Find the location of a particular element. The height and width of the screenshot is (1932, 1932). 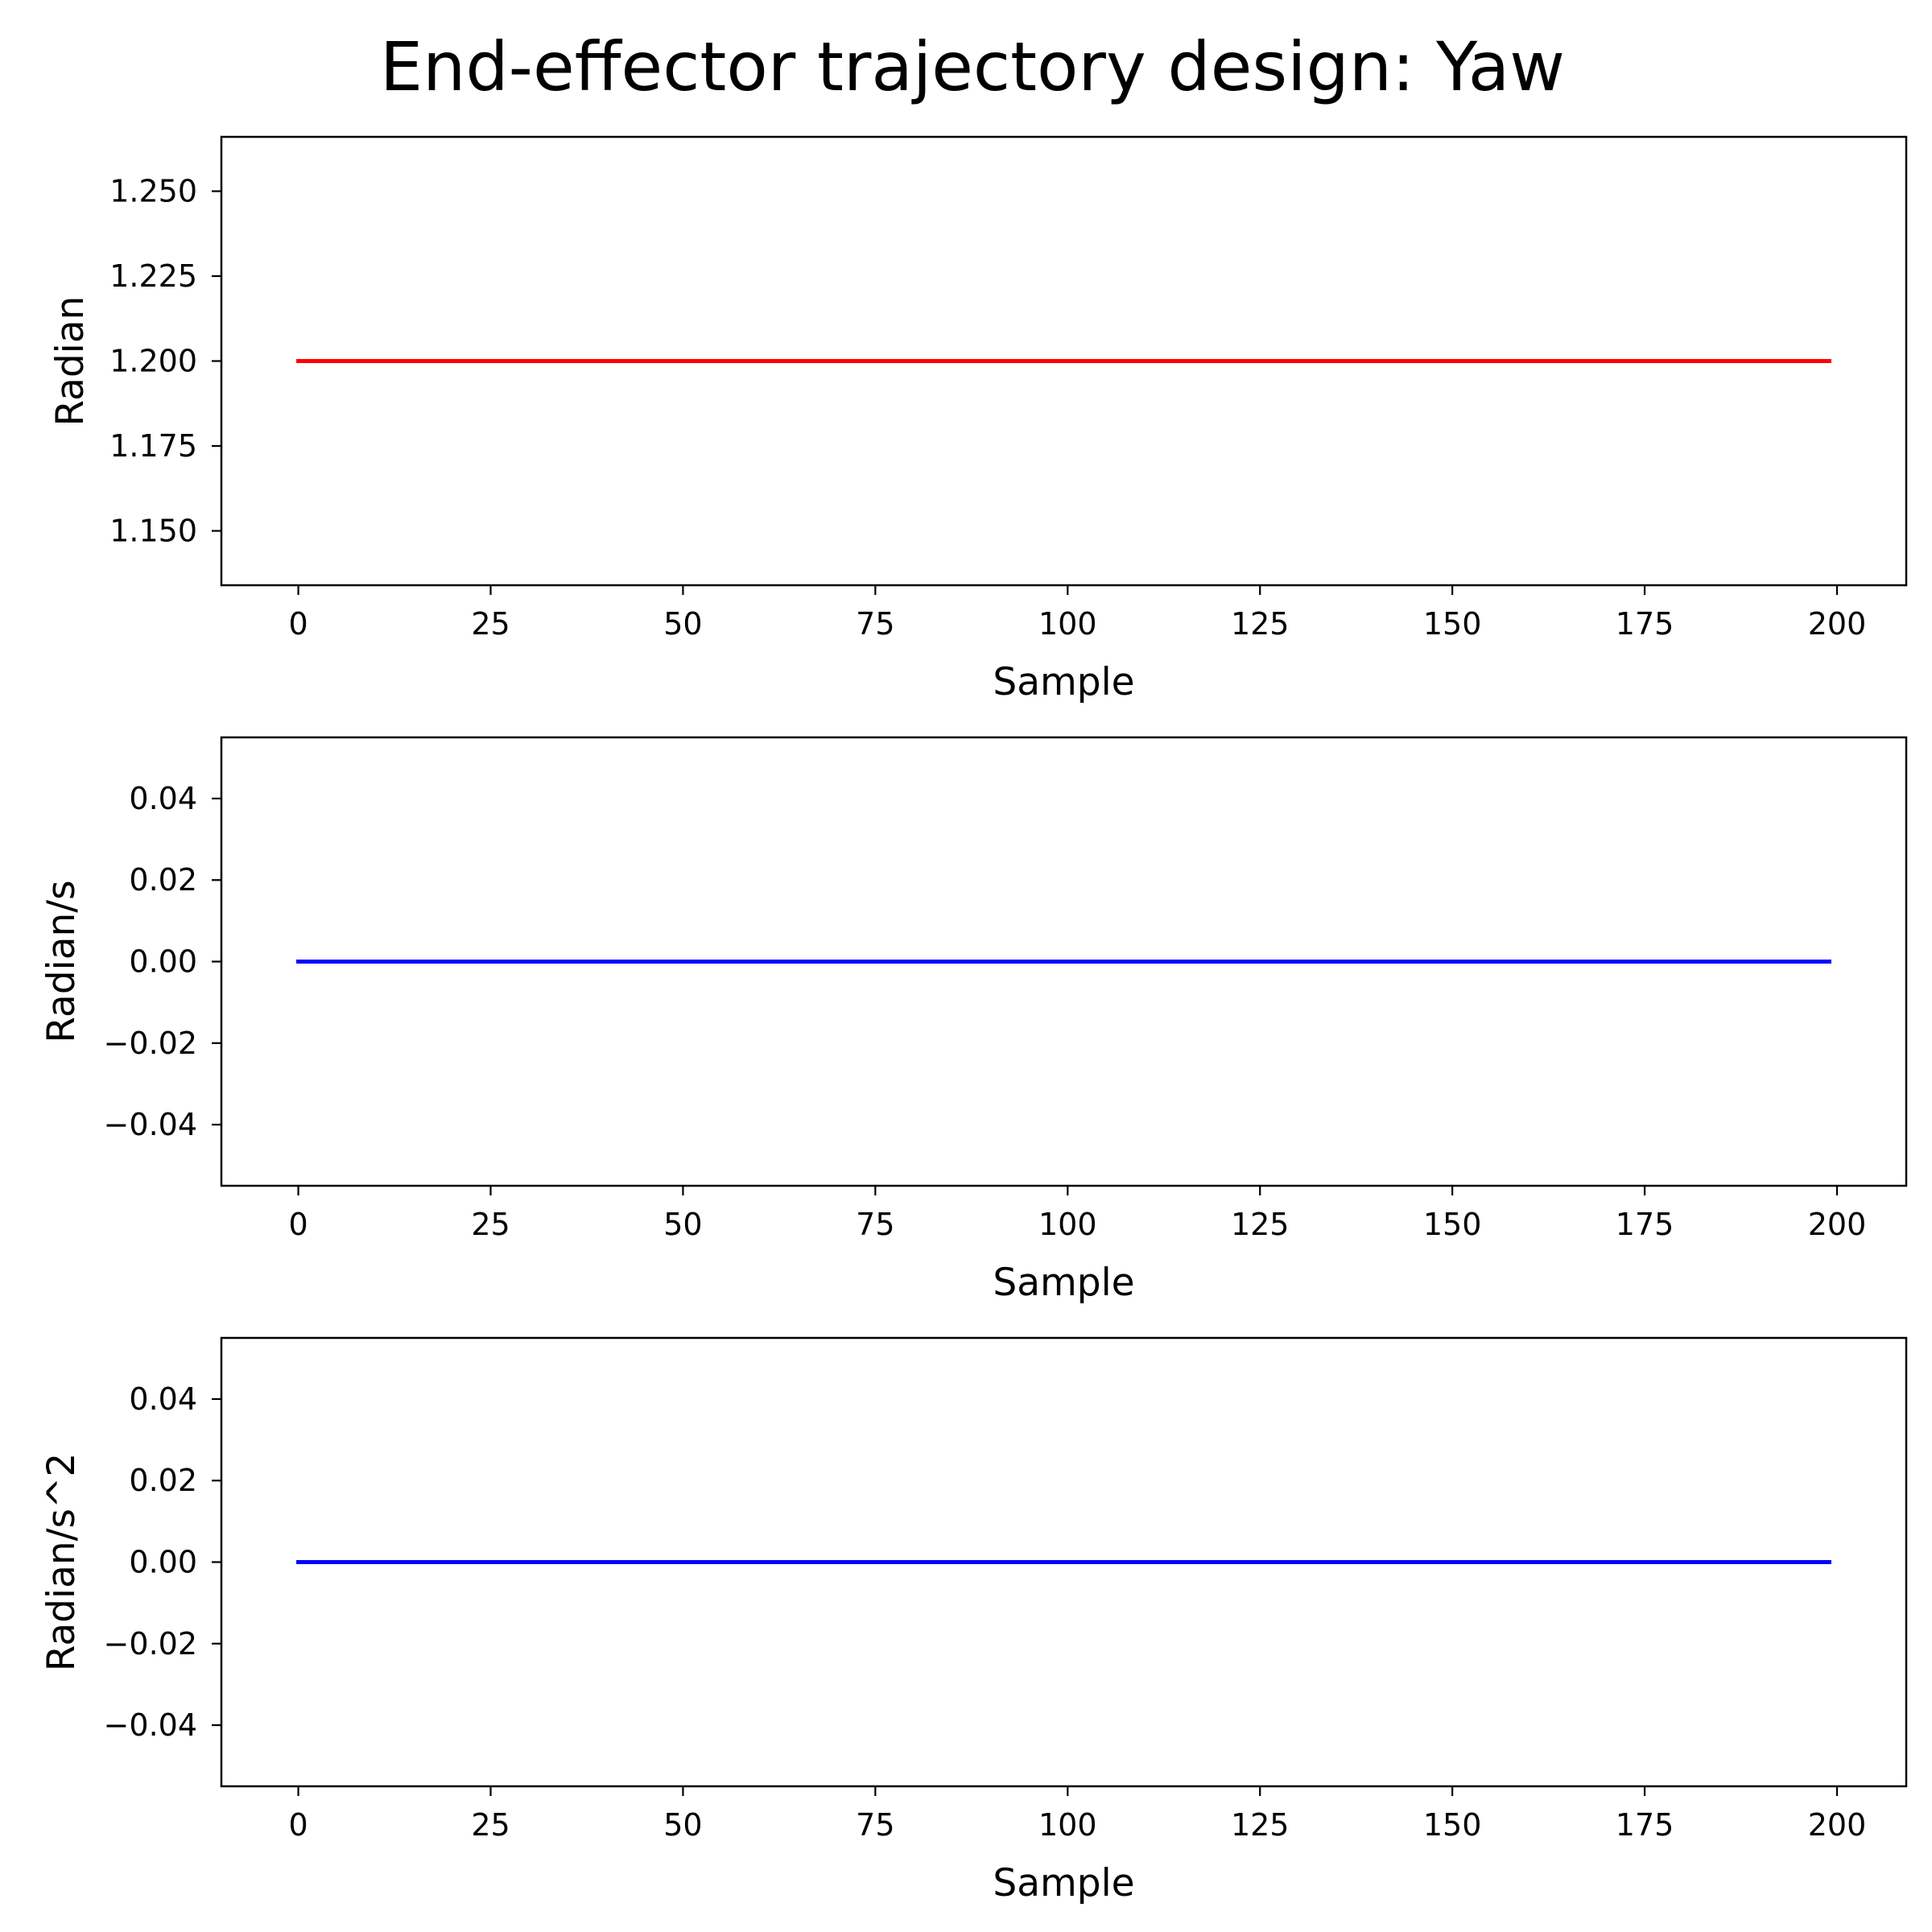

y-tick-label: 1.225 is located at coordinates (153, 276).